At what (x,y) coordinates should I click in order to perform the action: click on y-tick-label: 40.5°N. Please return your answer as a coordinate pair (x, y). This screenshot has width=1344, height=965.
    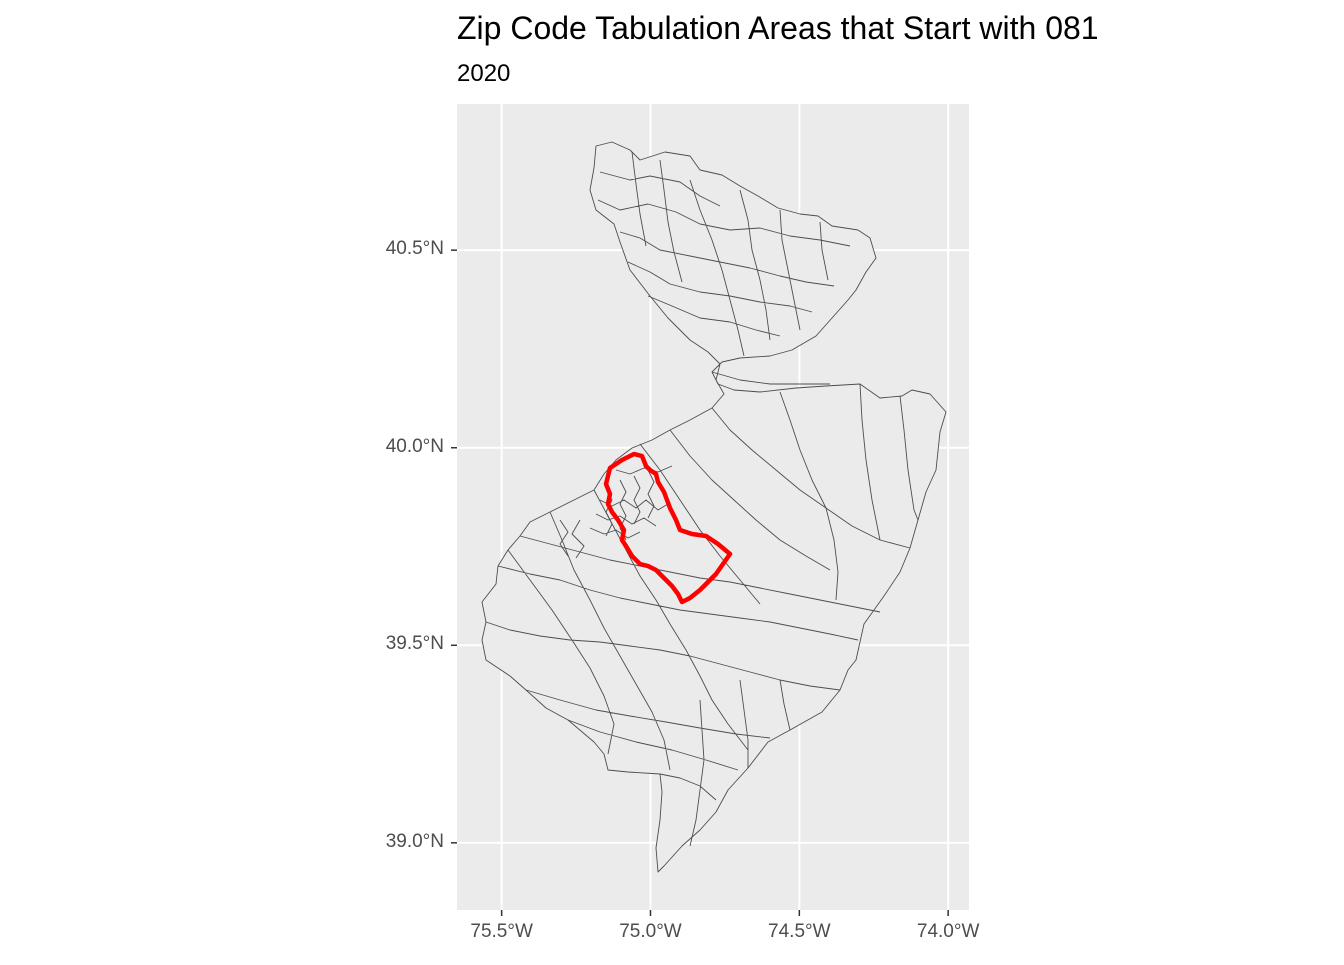
    Looking at the image, I should click on (414, 249).